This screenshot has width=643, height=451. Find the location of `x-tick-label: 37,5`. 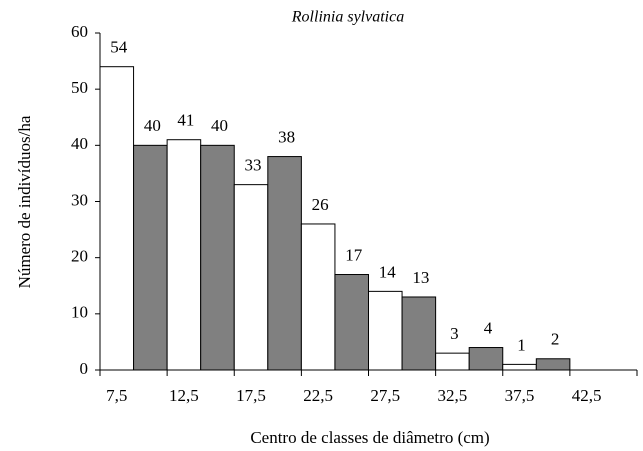

x-tick-label: 37,5 is located at coordinates (520, 395).